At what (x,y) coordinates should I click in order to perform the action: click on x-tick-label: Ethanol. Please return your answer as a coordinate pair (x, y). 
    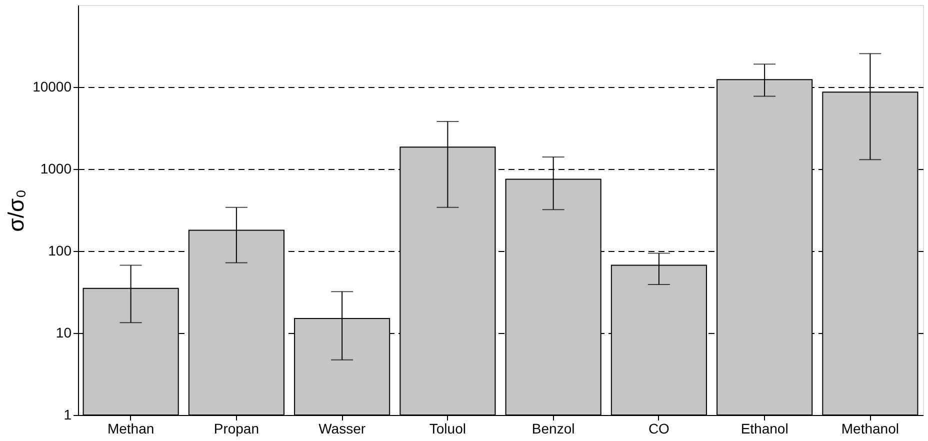
    Looking at the image, I should click on (764, 428).